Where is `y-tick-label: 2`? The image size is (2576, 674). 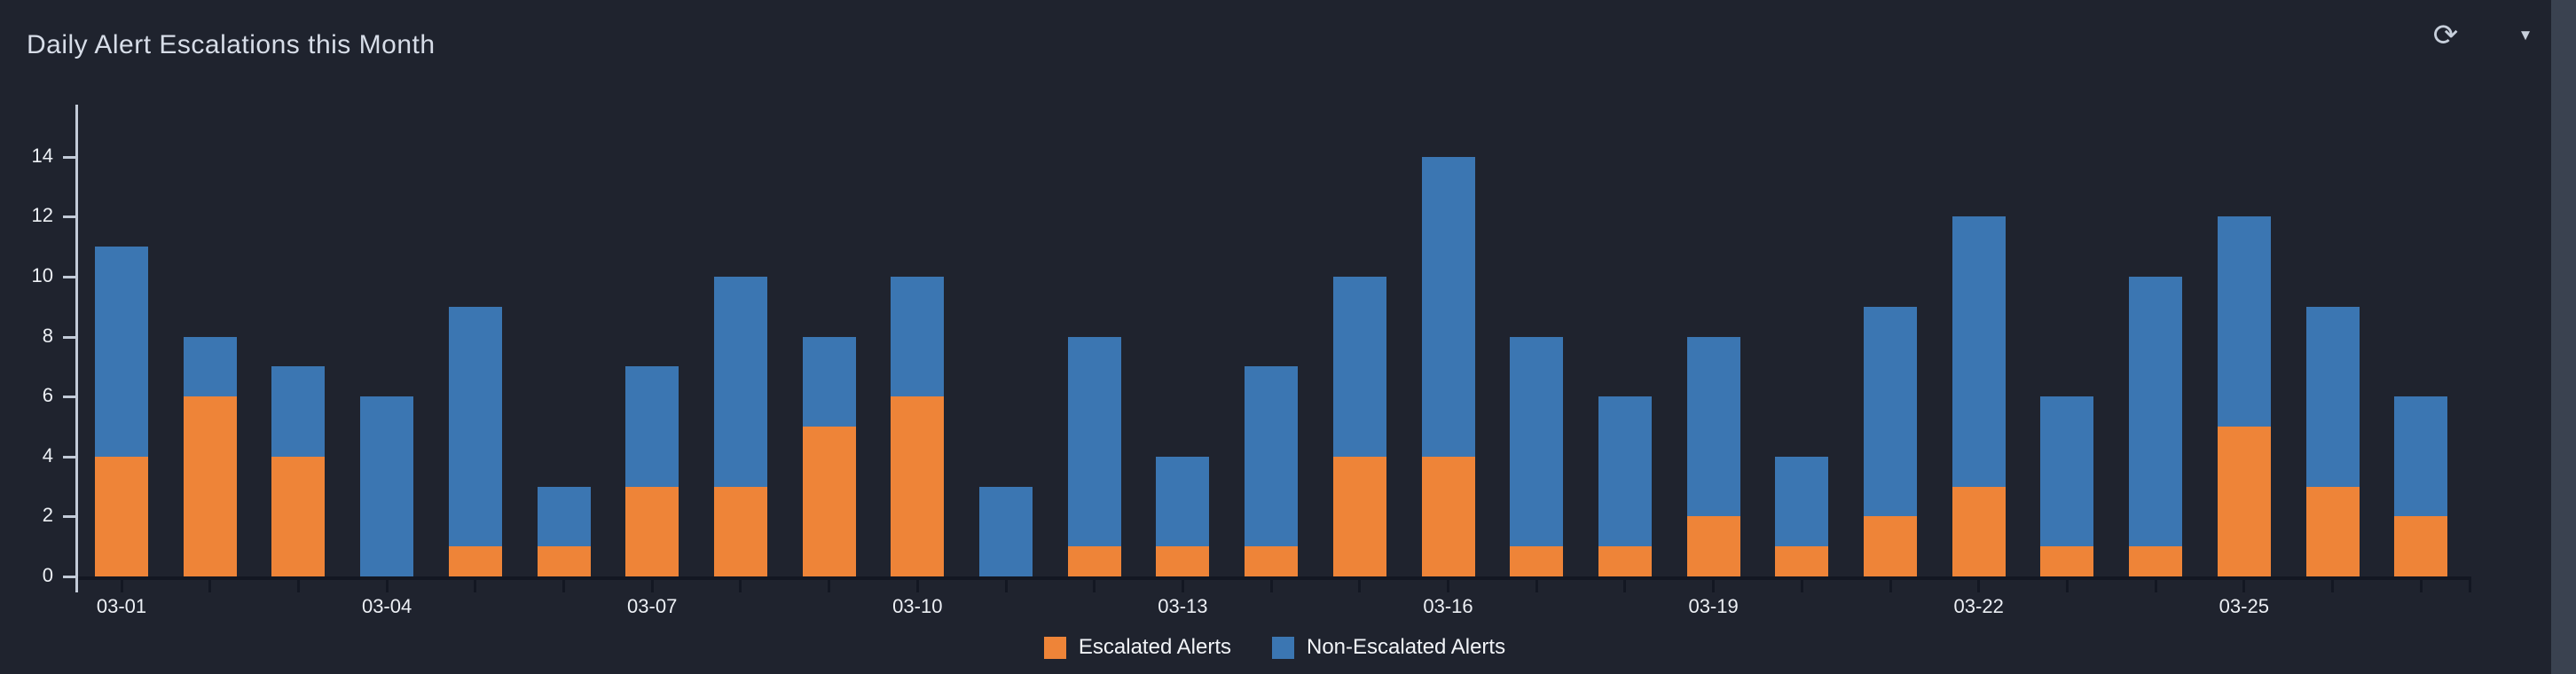
y-tick-label: 2 is located at coordinates (47, 515).